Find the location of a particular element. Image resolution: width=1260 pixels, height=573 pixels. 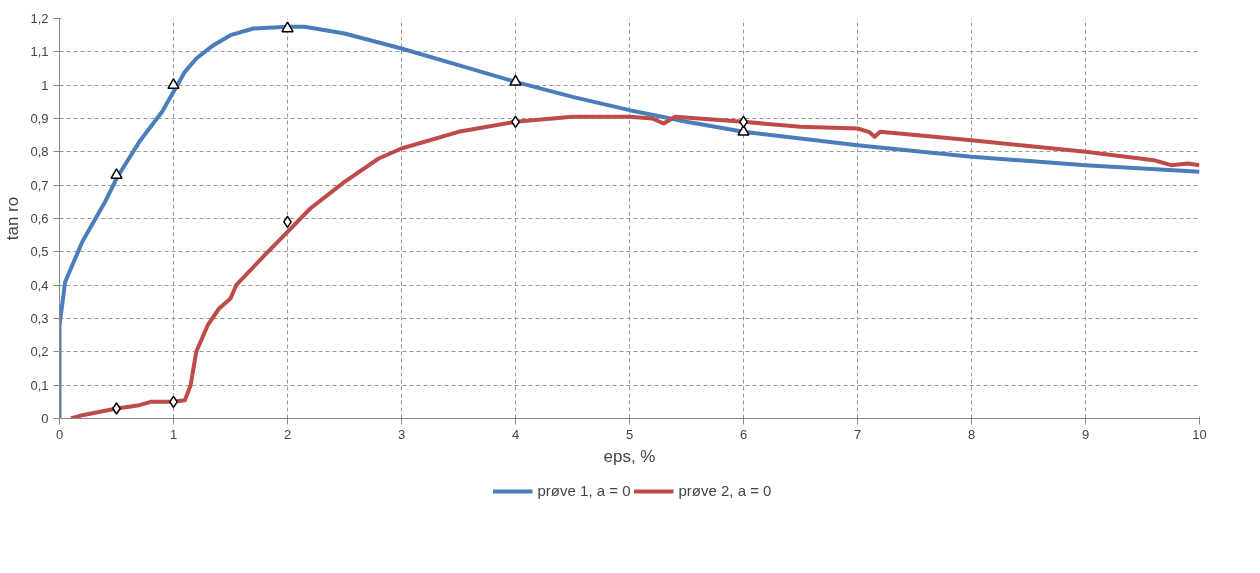

legend-label: prøve 1, a = 0 is located at coordinates (584, 490).